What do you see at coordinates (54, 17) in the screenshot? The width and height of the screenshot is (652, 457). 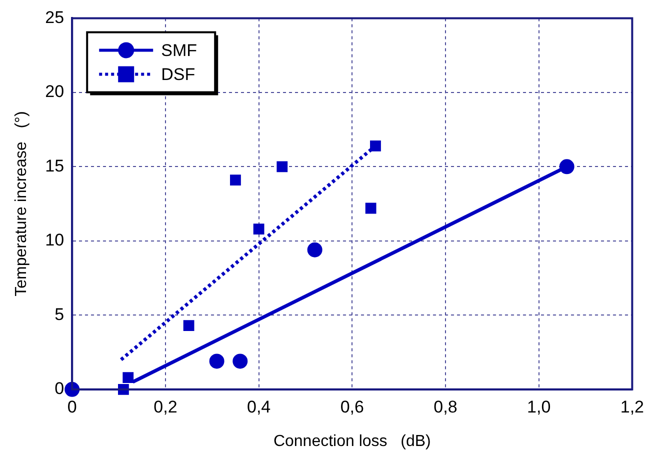 I see `y-tick-label: 25` at bounding box center [54, 17].